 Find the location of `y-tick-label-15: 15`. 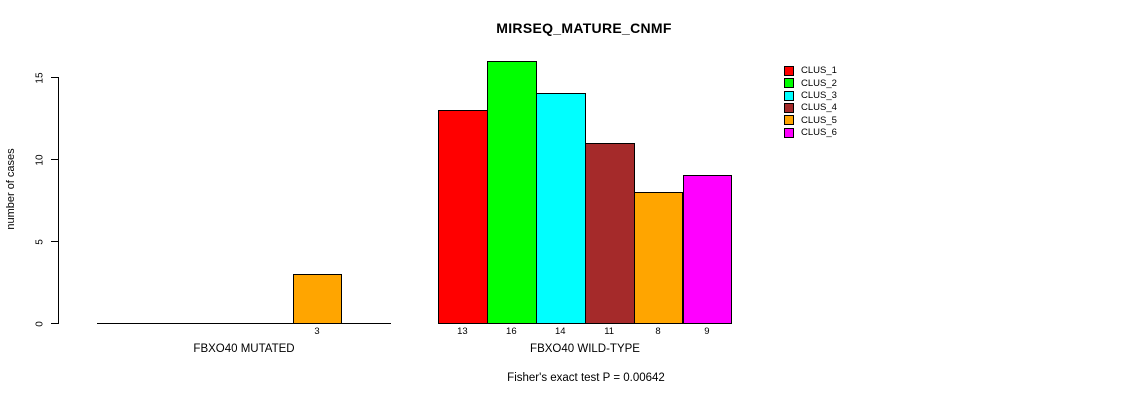

y-tick-label-15: 15 is located at coordinates (40, 77).